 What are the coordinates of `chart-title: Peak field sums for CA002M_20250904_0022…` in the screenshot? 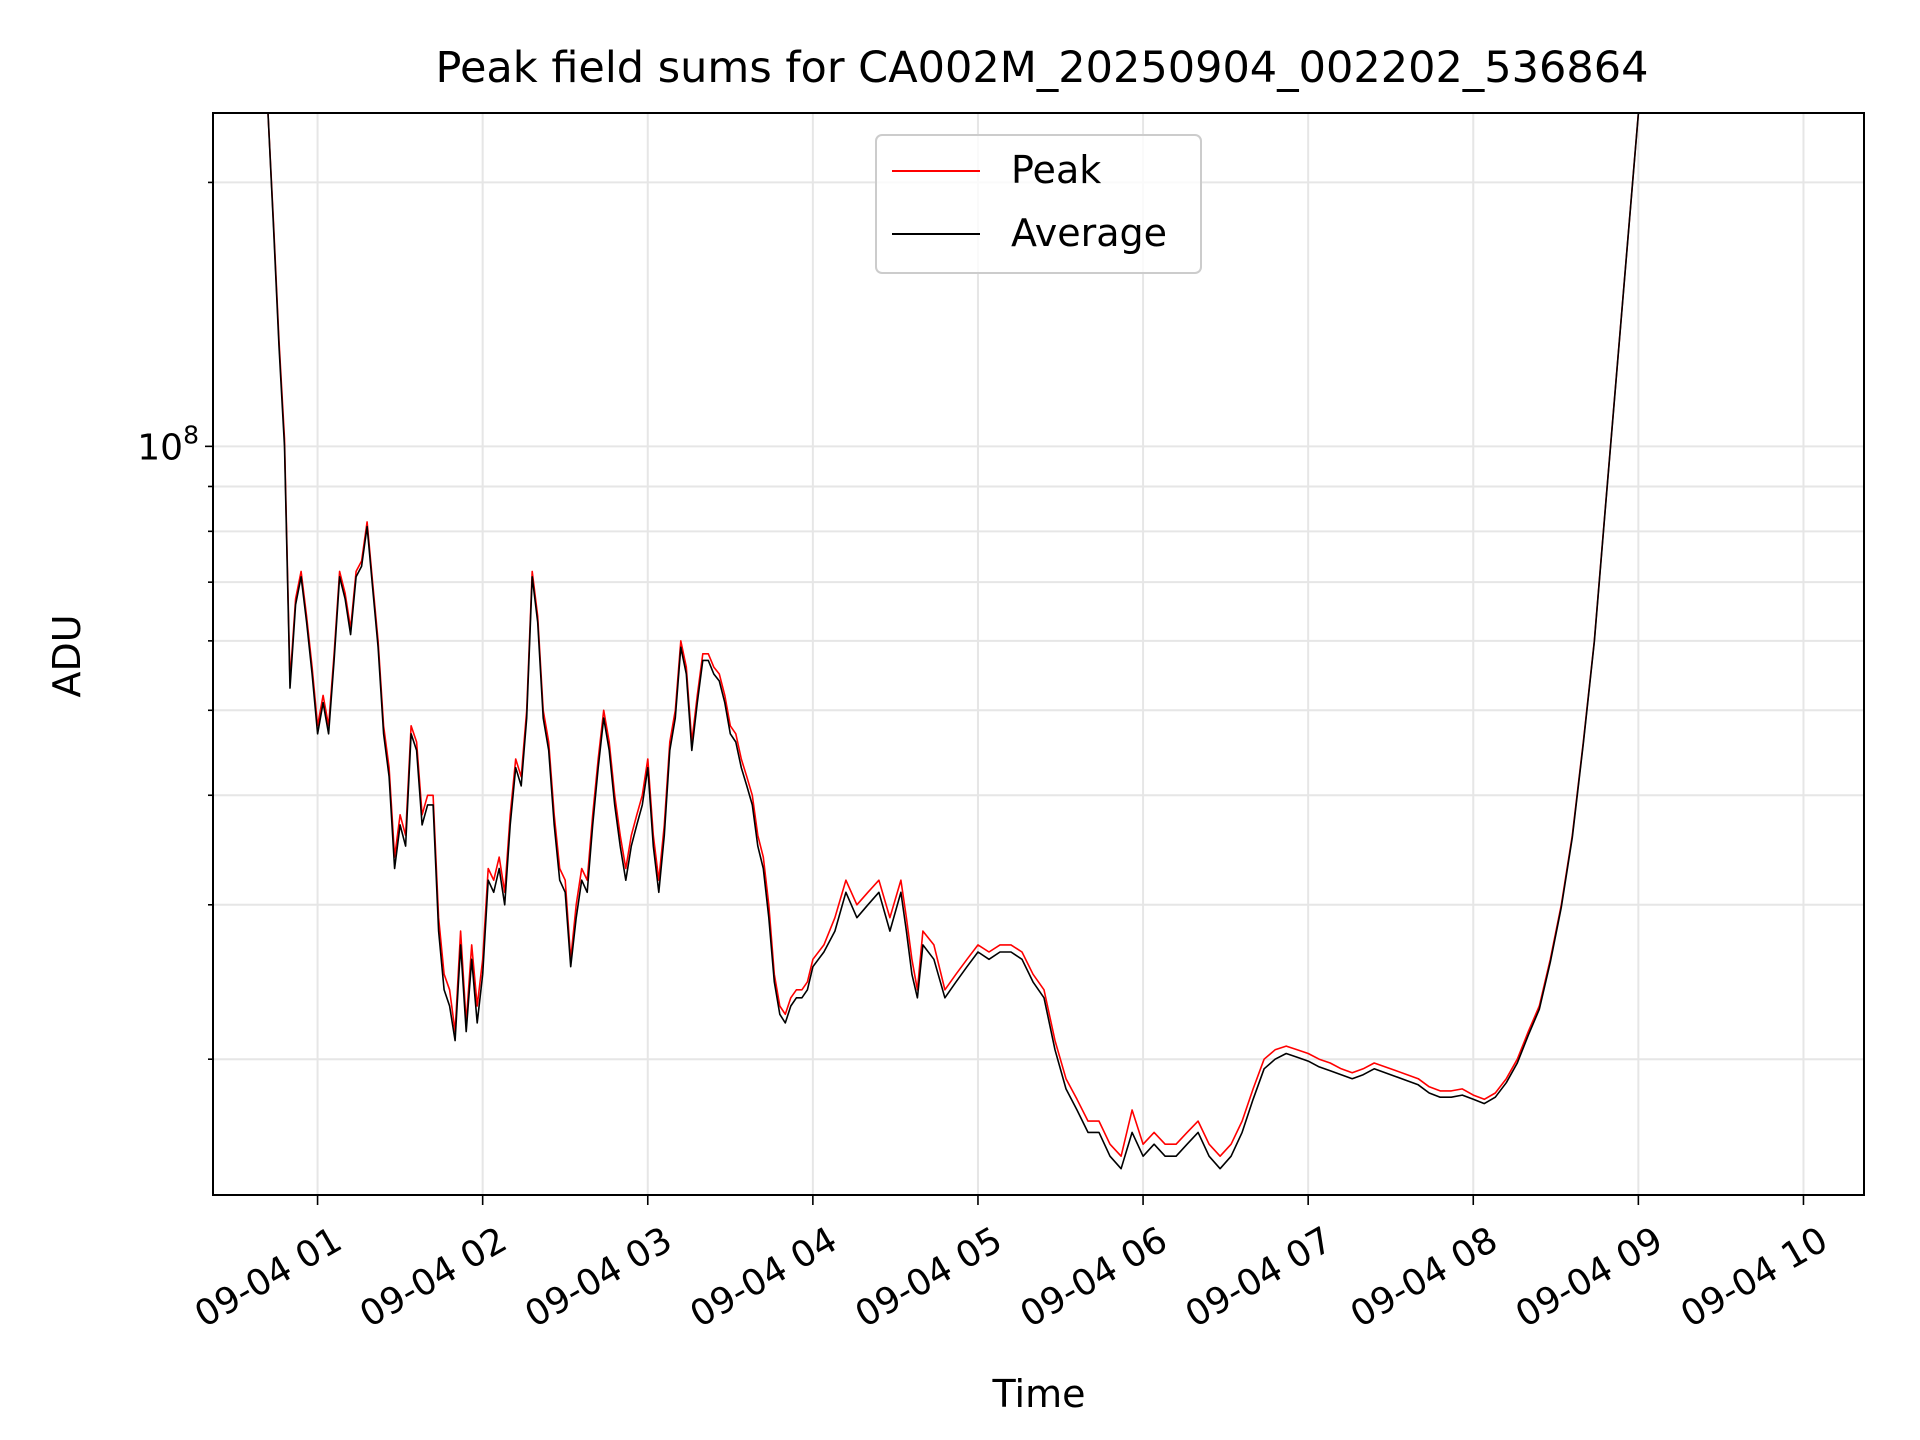 It's located at (1042, 68).